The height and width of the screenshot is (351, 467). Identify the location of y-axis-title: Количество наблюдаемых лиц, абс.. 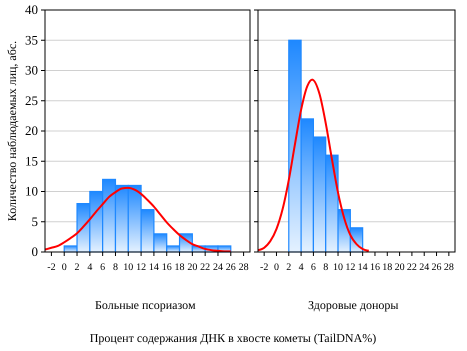
(12, 131).